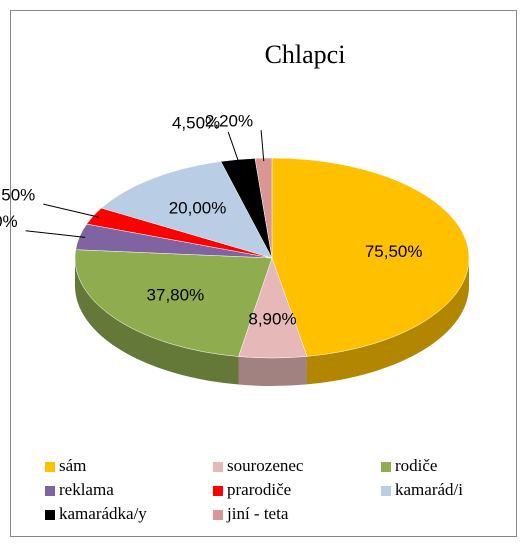 This screenshot has width=529, height=547. Describe the element at coordinates (72, 465) in the screenshot. I see `legend-label: sám` at that location.